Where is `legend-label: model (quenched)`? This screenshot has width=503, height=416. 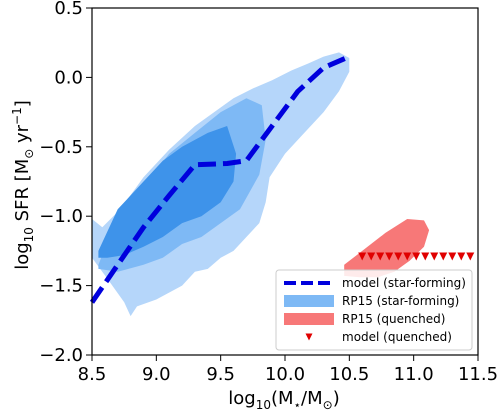
legend-label: model (quenched) is located at coordinates (397, 337).